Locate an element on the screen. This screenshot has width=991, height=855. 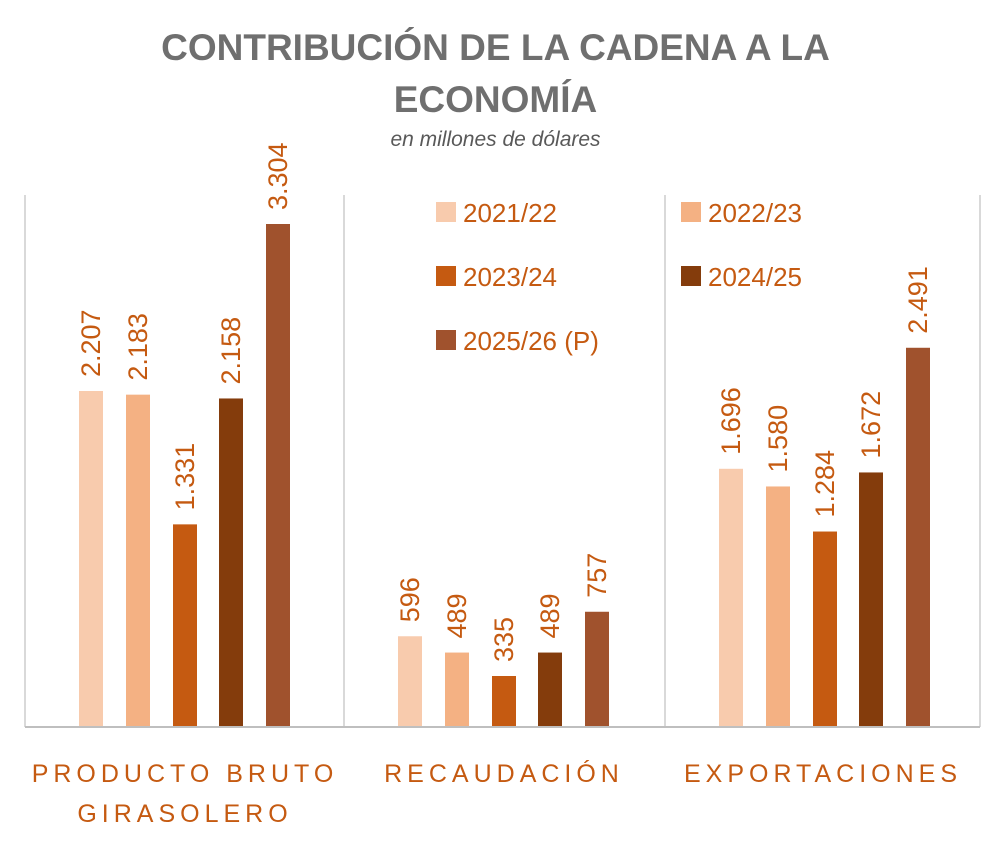
legend-label: 2022/23 is located at coordinates (755, 213).